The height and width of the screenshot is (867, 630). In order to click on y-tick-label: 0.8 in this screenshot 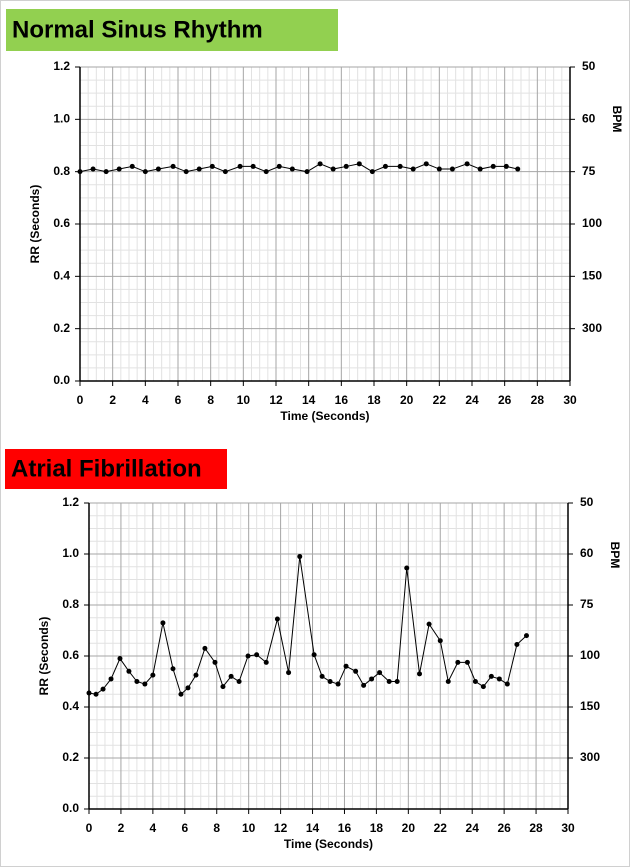, I will do `click(61, 171)`.